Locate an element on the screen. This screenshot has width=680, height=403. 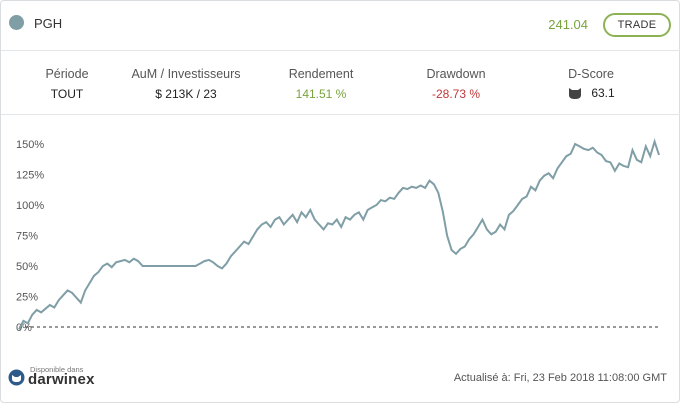
stat-dscore: D-Score 63.1 is located at coordinates (591, 83).